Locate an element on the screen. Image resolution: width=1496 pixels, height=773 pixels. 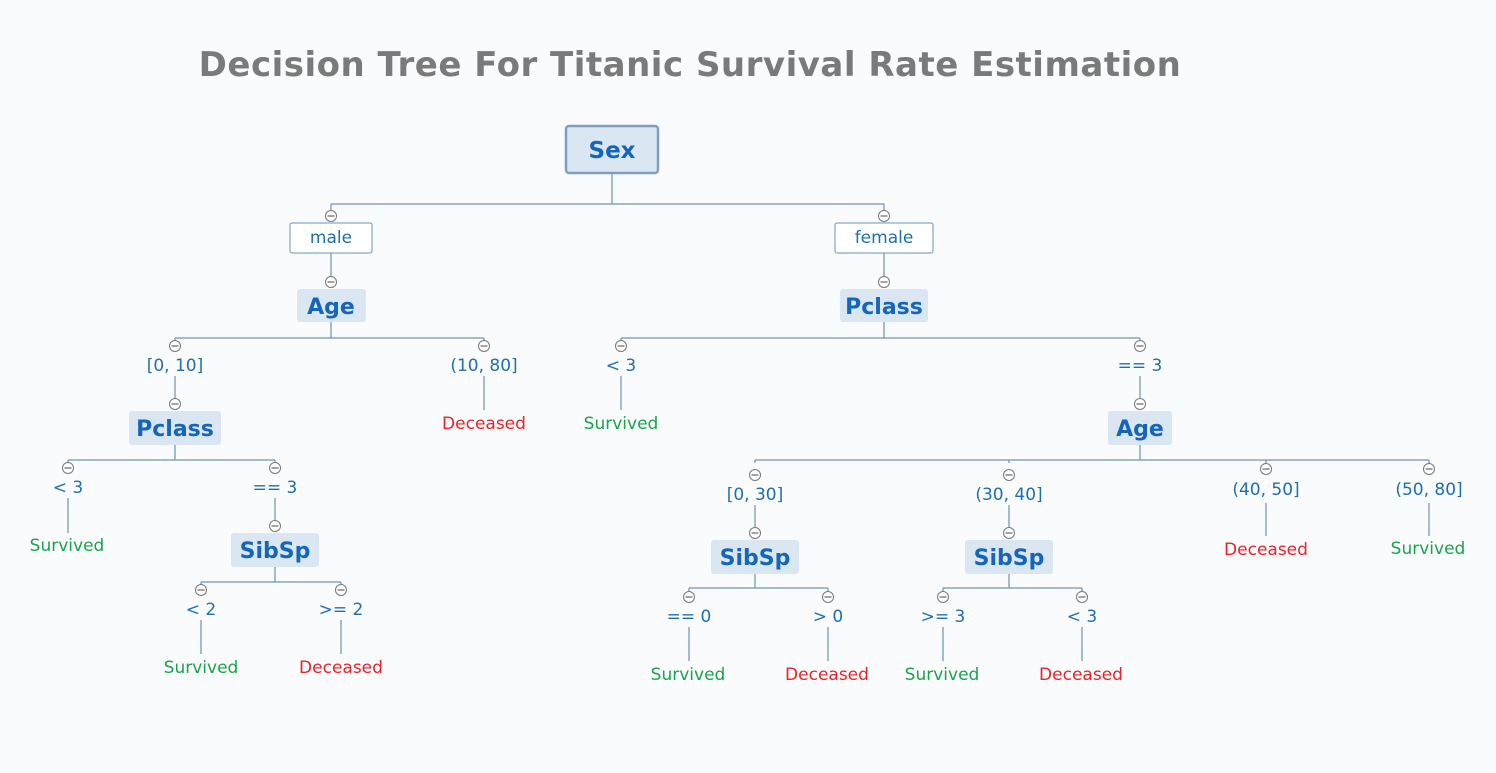
attribute-node-pclass-male: Pclass is located at coordinates (175, 428).